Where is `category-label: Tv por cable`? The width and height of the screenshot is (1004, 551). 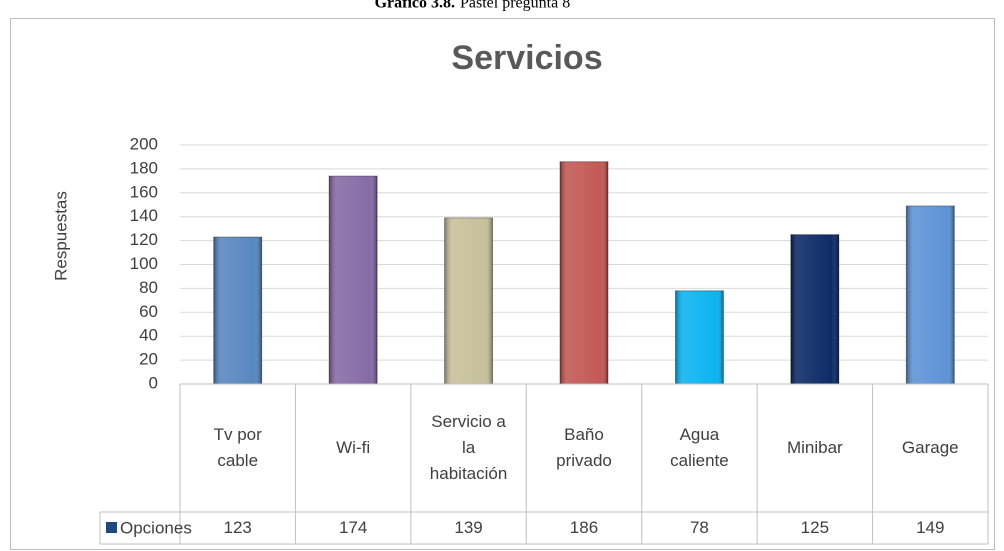 category-label: Tv por cable is located at coordinates (237, 447).